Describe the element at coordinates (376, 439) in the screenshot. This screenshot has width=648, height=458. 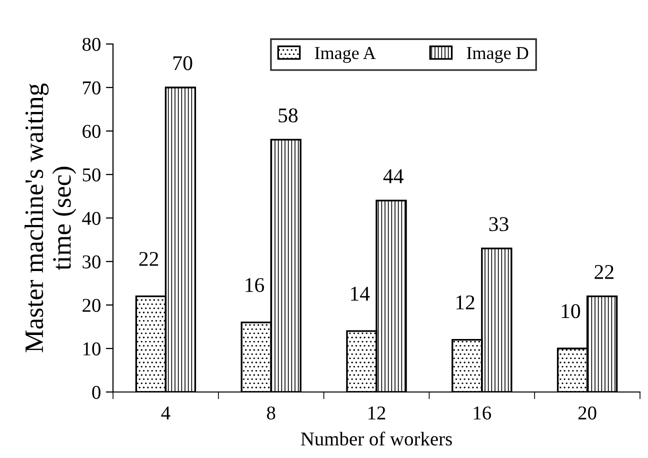
I see `x-axis-title: Number of workers` at that location.